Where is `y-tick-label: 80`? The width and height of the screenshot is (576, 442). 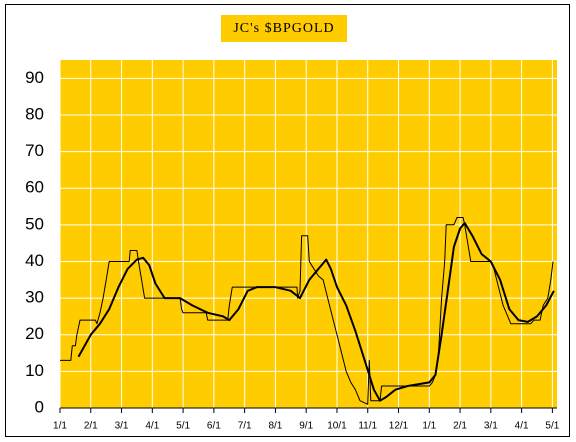
y-tick-label: 80 is located at coordinates (34, 113).